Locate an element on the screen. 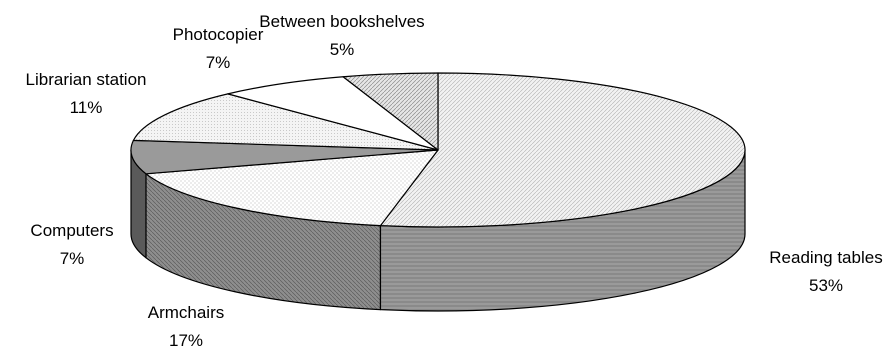 The width and height of the screenshot is (896, 347). slice-value-between-bookshelves: 5% is located at coordinates (342, 49).